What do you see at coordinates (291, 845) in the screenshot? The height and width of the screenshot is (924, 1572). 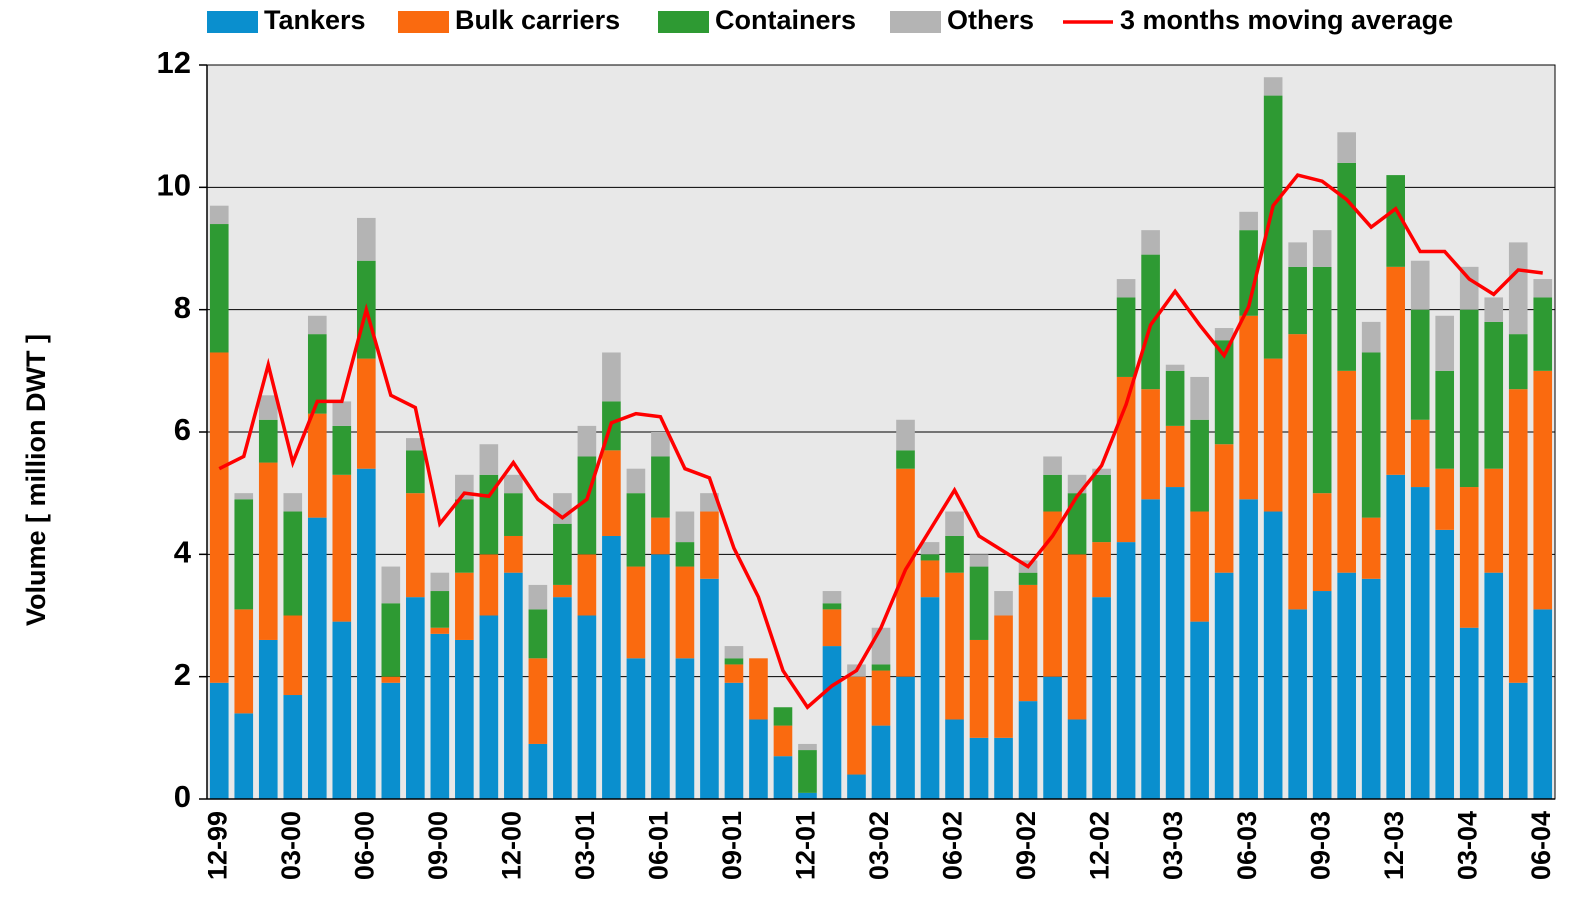 I see `x-tick-label: 03-00` at bounding box center [291, 845].